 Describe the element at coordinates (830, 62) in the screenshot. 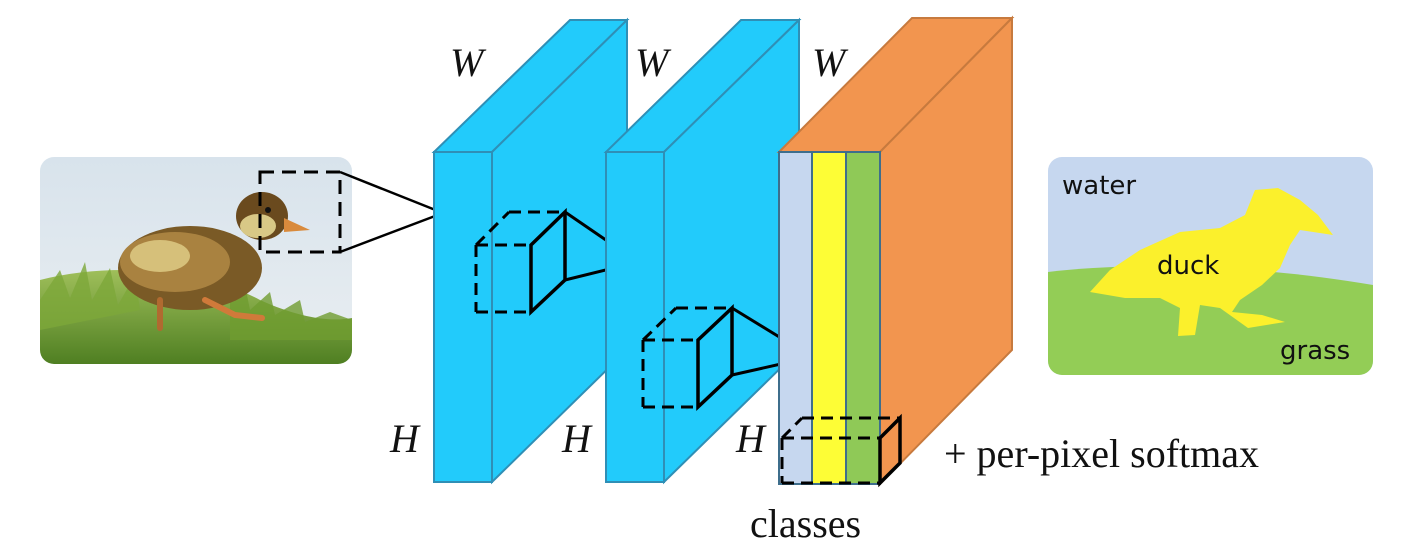

I see `width-label-3: W` at that location.